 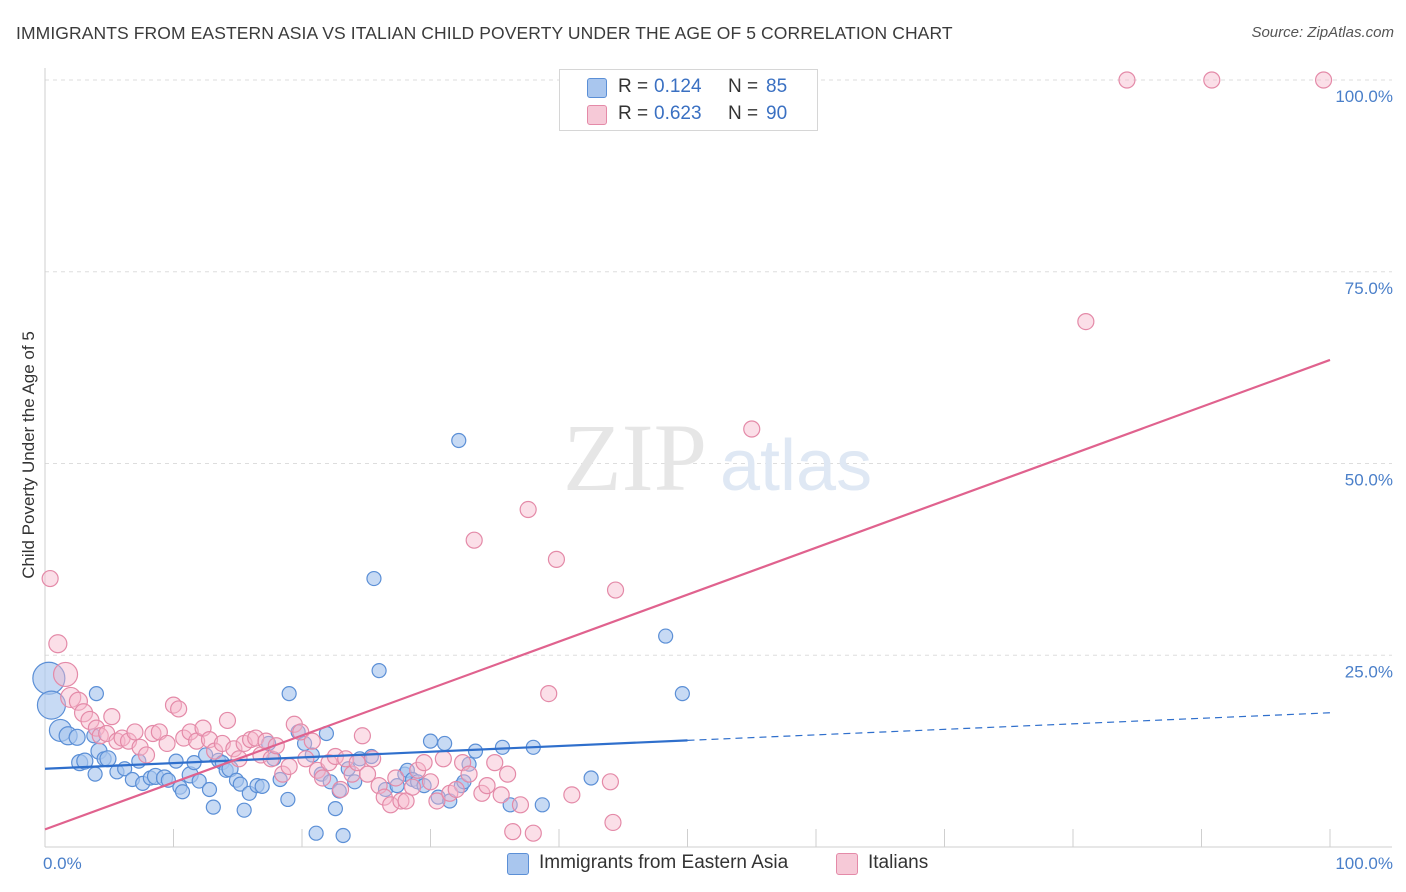 I want to click on y-tick-label: 25.0%, so click(x=1369, y=671).